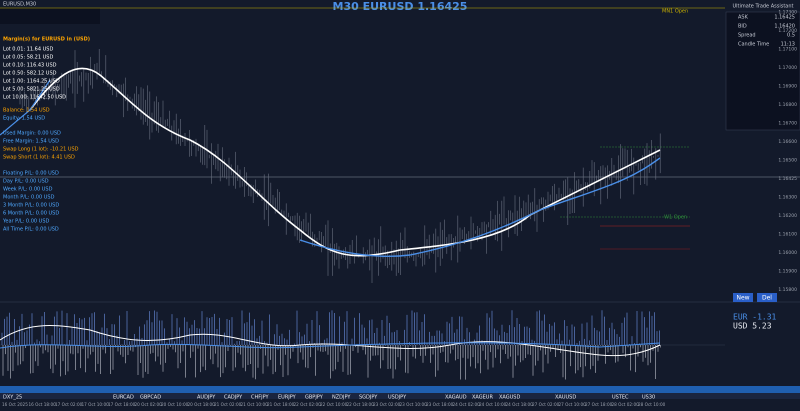 Image resolution: width=800 pixels, height=411 pixels. What do you see at coordinates (482, 398) in the screenshot?
I see `symbol-tab: XAGEUR` at bounding box center [482, 398].